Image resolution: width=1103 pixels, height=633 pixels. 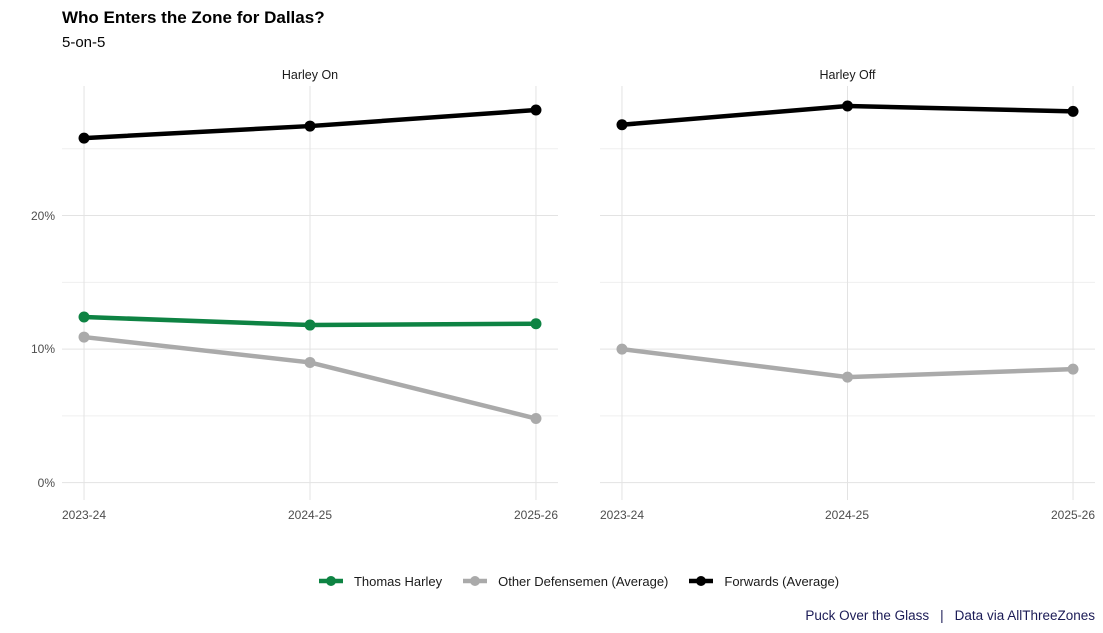 What do you see at coordinates (847, 75) in the screenshot?
I see `facet-label-harley-off: Harley Off` at bounding box center [847, 75].